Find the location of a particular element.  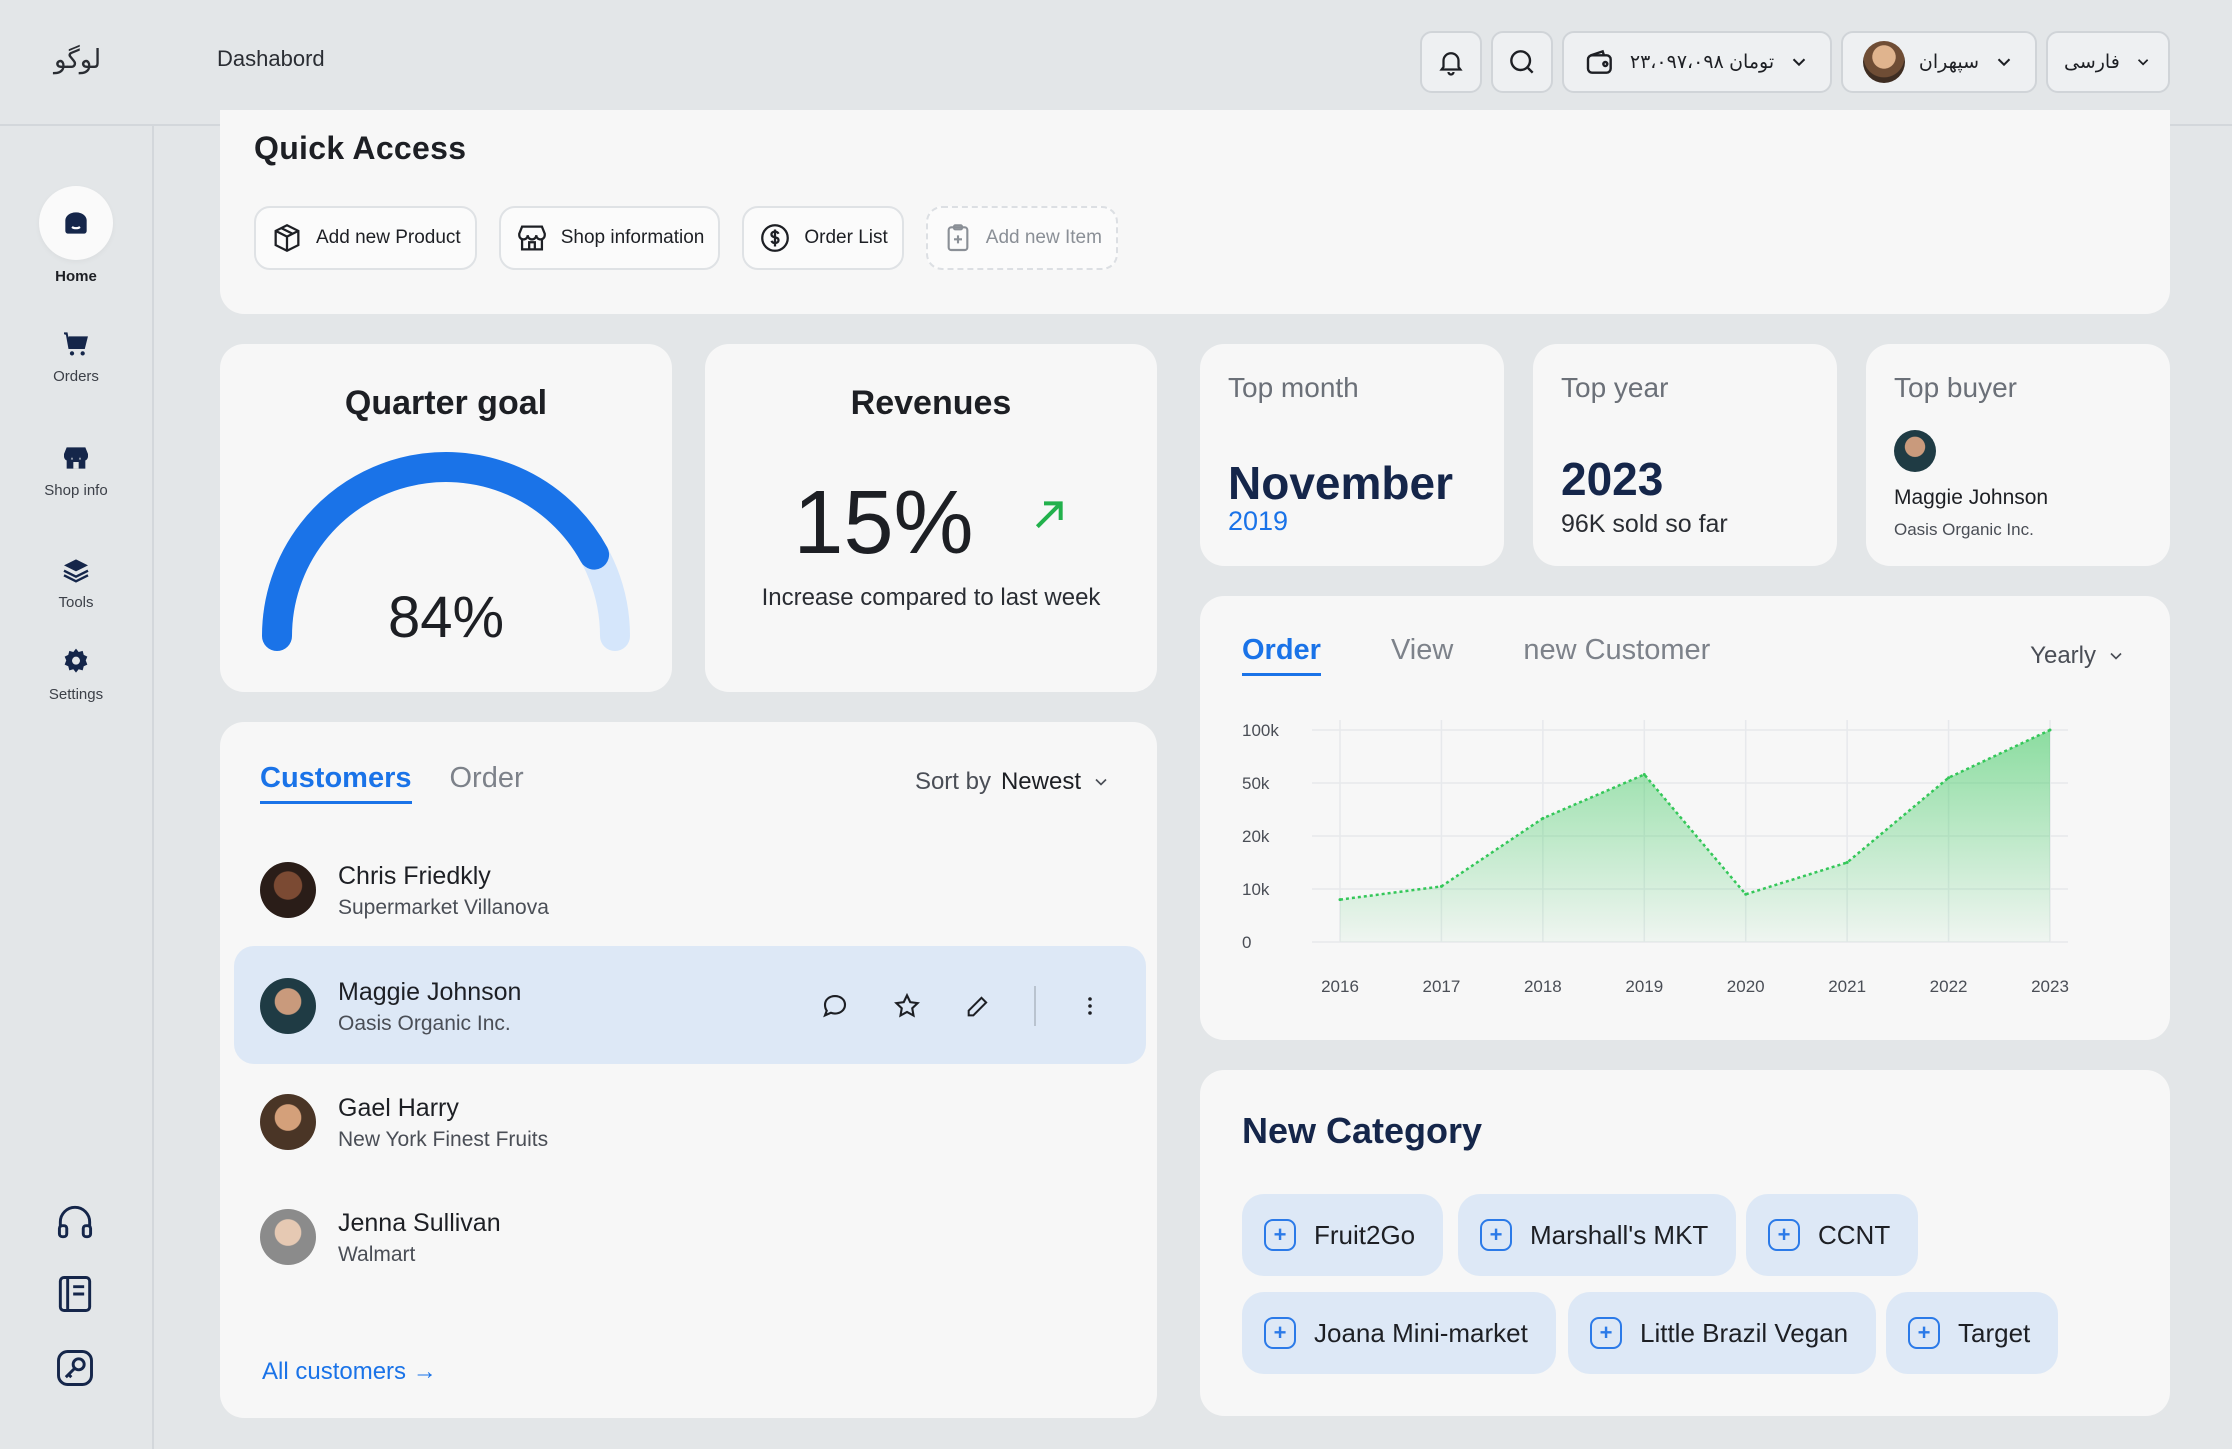

notifications-button is located at coordinates (1451, 62).